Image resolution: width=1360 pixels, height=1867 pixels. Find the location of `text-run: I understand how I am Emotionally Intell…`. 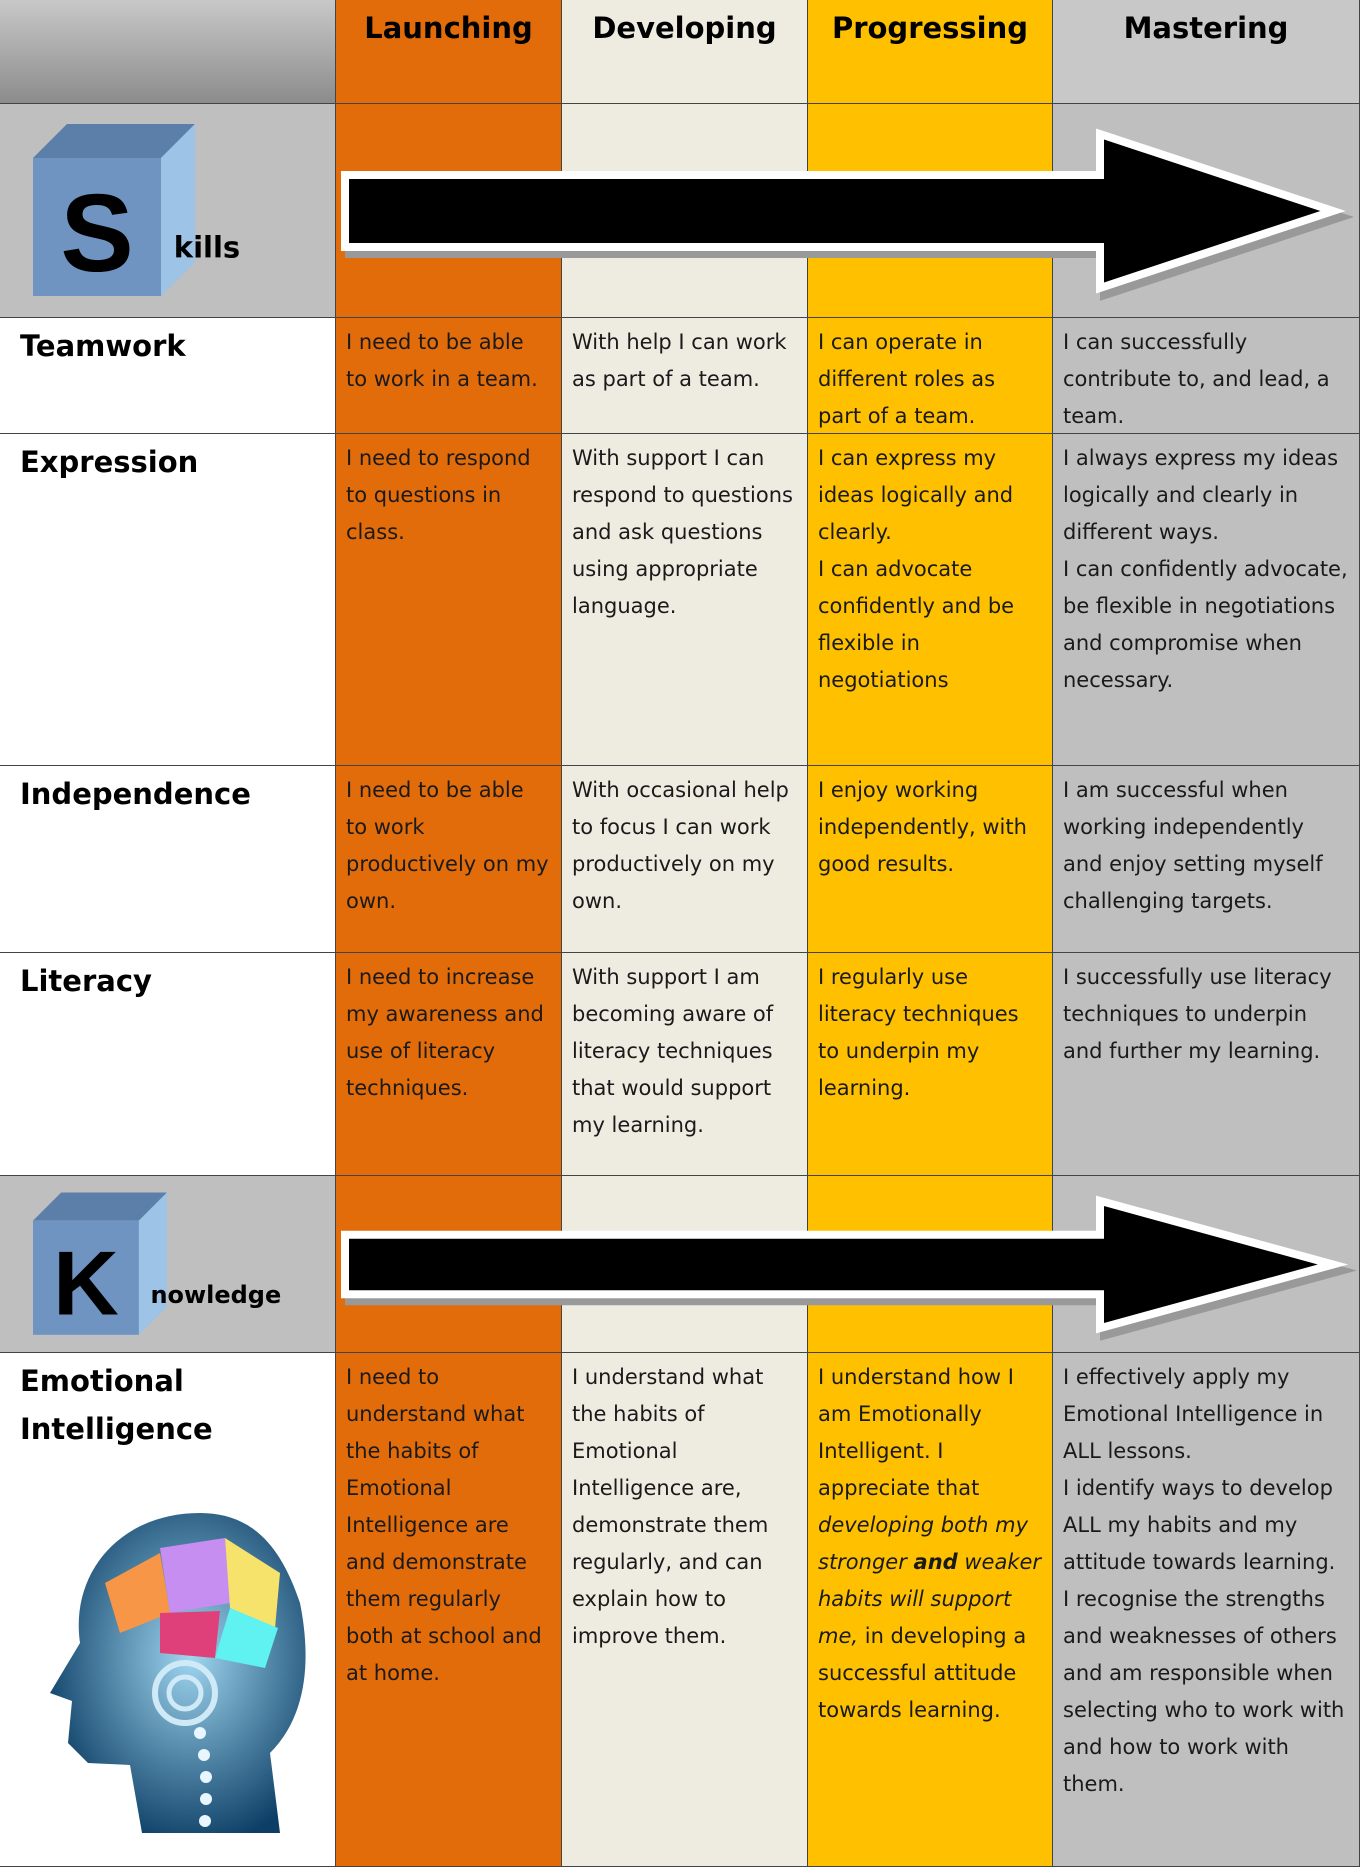

text-run: I understand how I am Emotionally Intell… is located at coordinates (916, 1432).